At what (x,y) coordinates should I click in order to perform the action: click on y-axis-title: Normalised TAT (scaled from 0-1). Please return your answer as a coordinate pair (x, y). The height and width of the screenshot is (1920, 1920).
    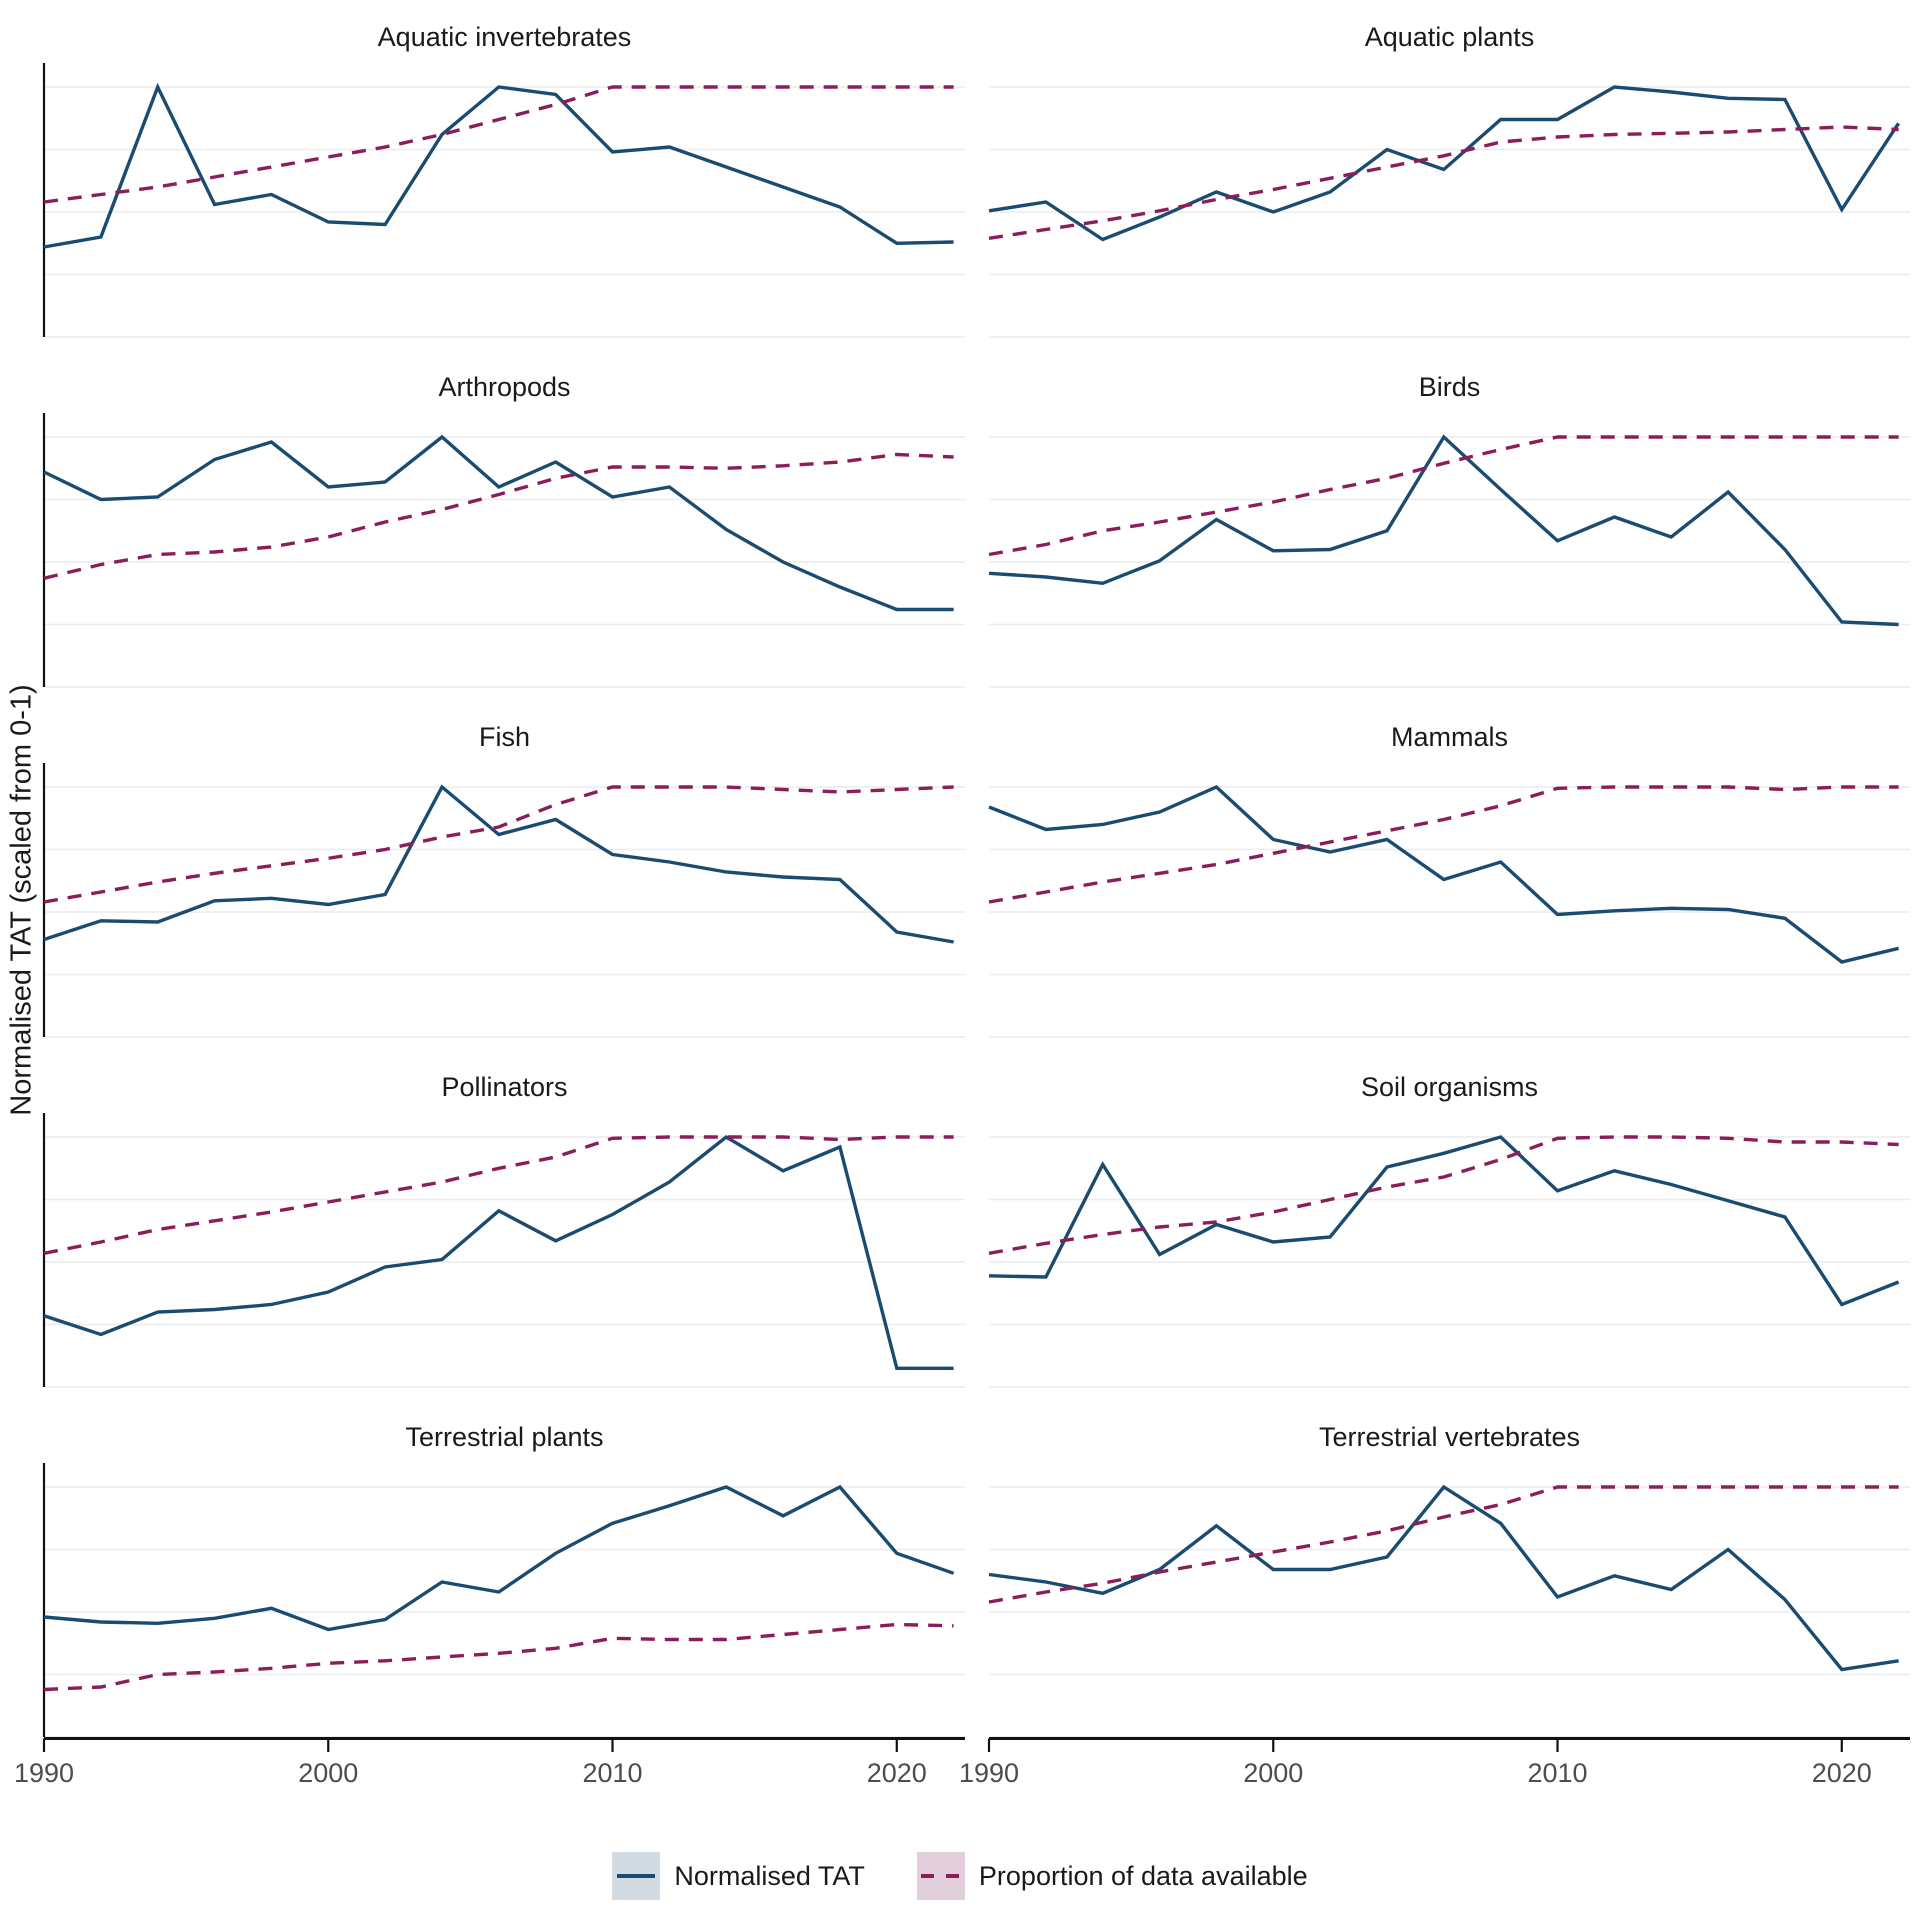
    Looking at the image, I should click on (21, 900).